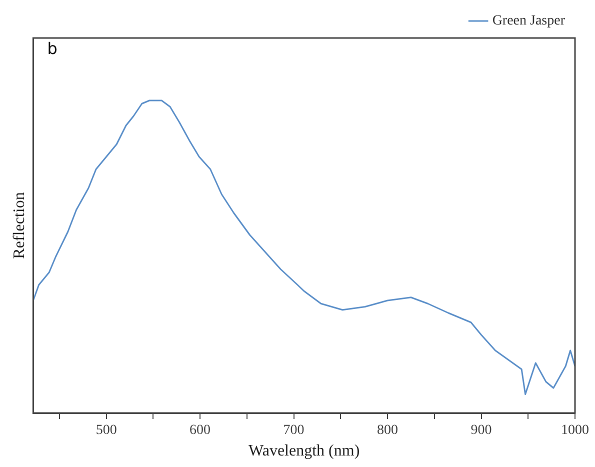  I want to click on x-tick-label: 800, so click(387, 430).